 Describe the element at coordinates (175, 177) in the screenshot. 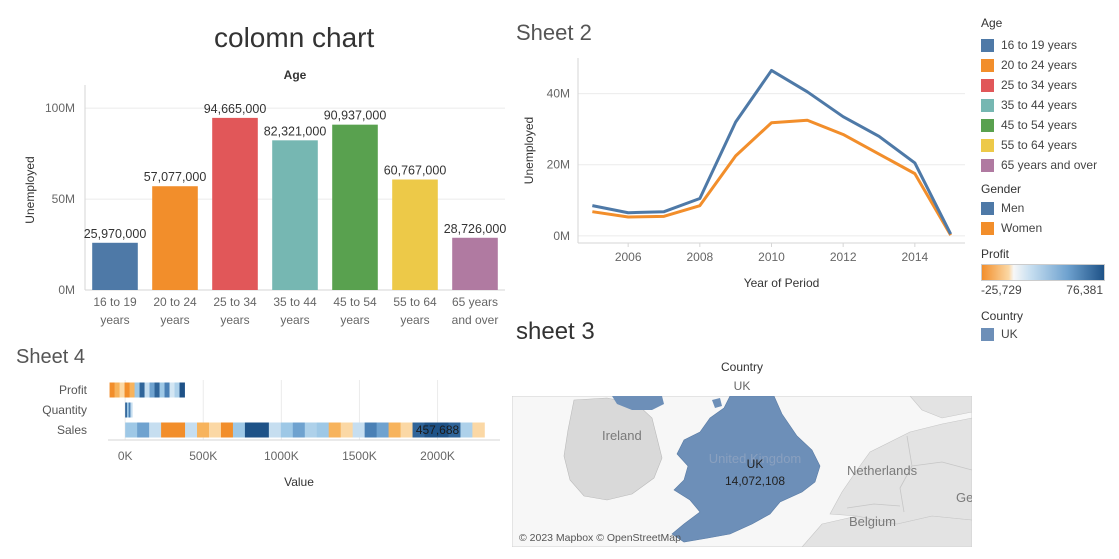

I see `bar-data-label: 57,077,000` at that location.